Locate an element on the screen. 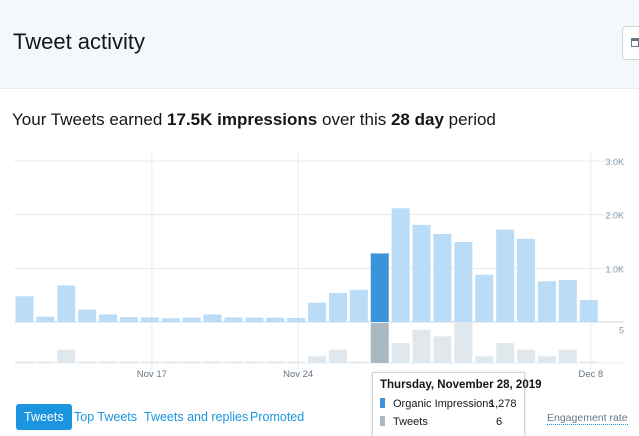 This screenshot has height=436, width=639. impressions-bar-selected is located at coordinates (379, 287).